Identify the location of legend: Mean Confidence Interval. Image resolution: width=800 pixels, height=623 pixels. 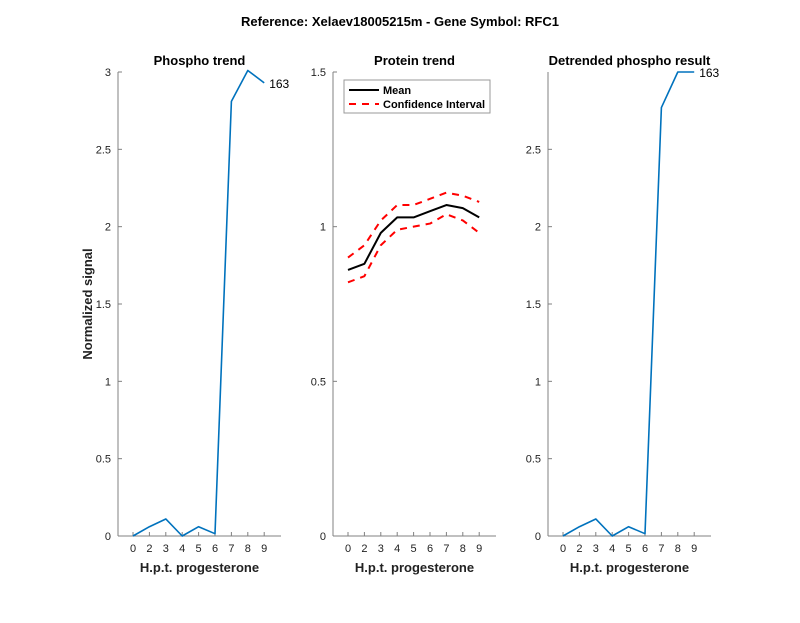
(417, 96).